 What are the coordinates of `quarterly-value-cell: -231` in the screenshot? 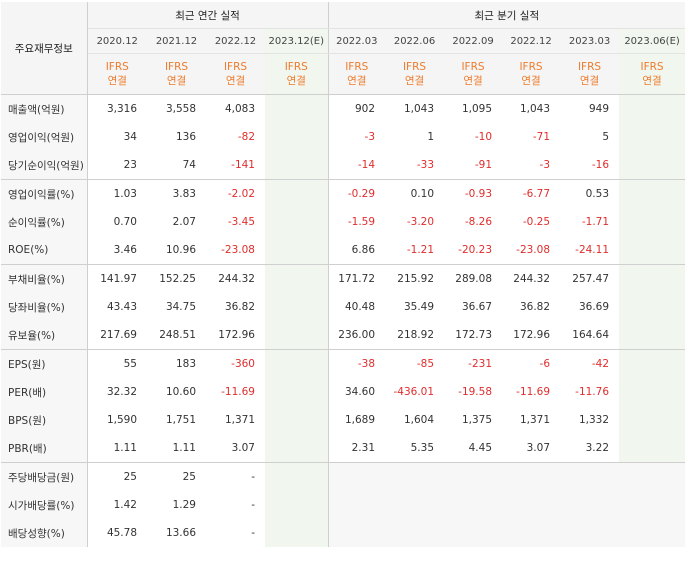 It's located at (473, 363).